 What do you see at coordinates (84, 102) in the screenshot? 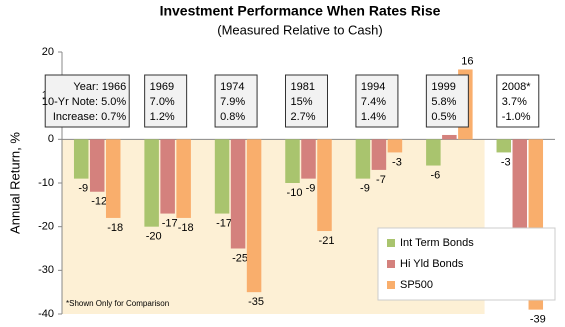
I see `annotation-text: 10-Yr Note: 5.0%` at bounding box center [84, 102].